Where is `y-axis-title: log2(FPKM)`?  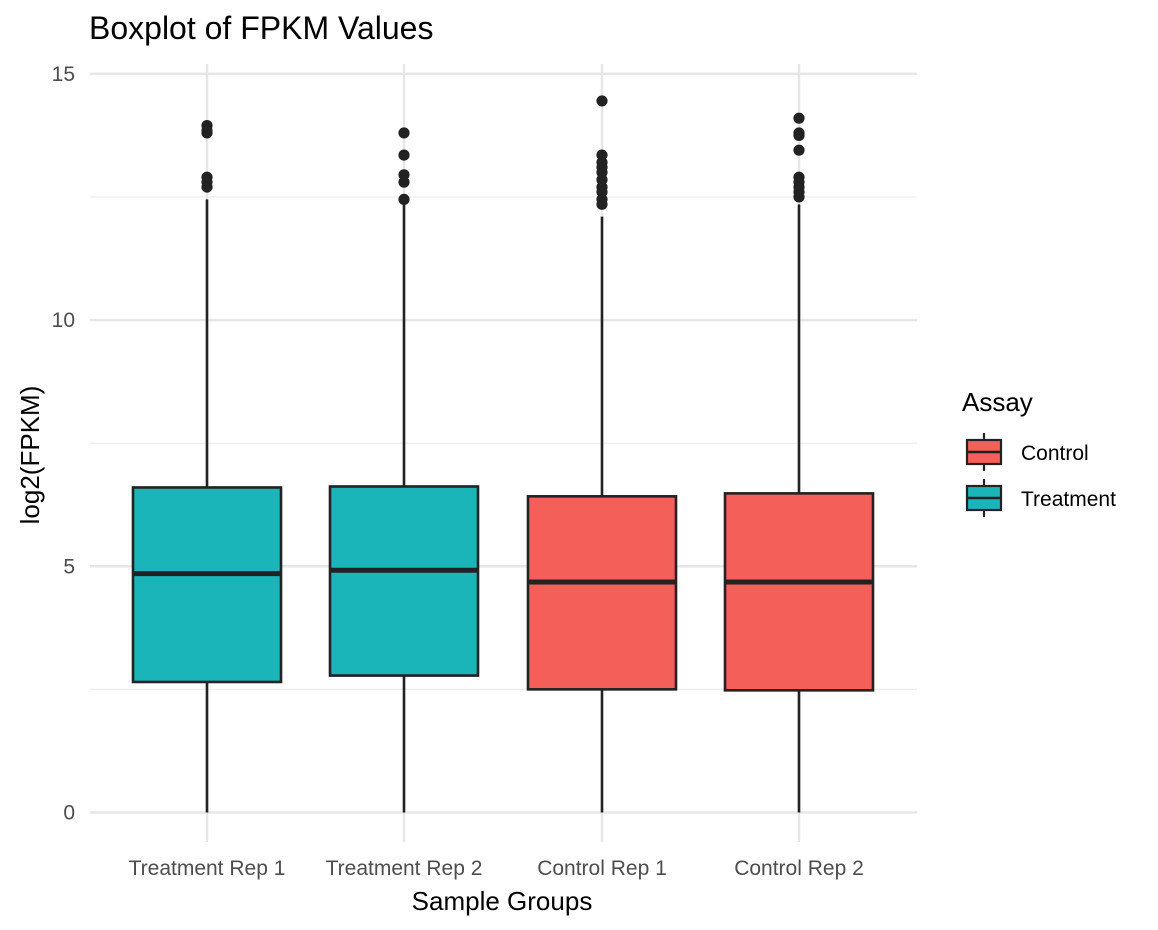
y-axis-title: log2(FPKM) is located at coordinates (30, 455).